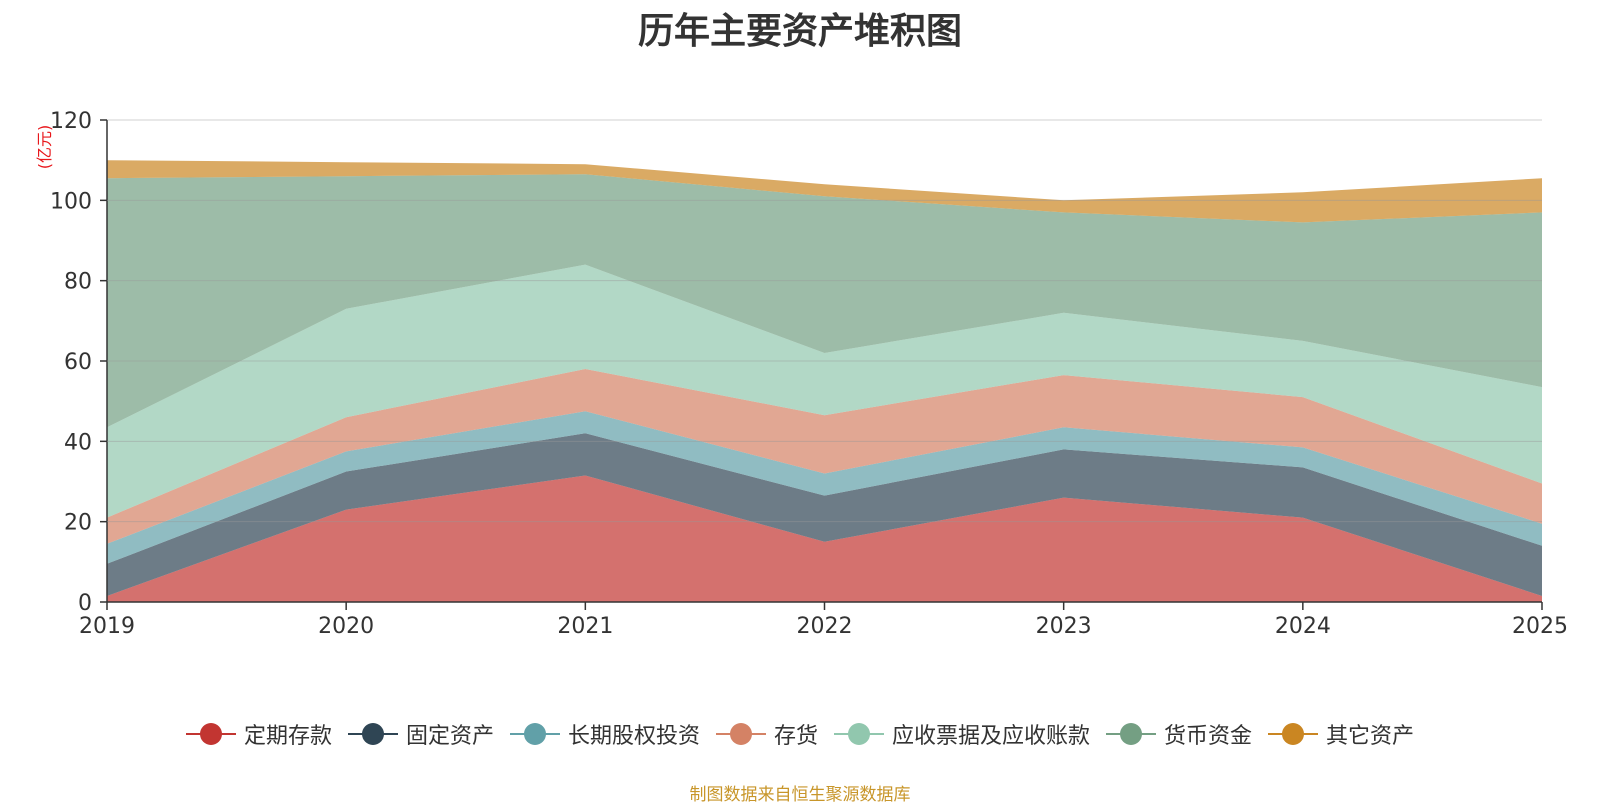 The image size is (1600, 805). I want to click on x-tick-label: 2019, so click(107, 626).